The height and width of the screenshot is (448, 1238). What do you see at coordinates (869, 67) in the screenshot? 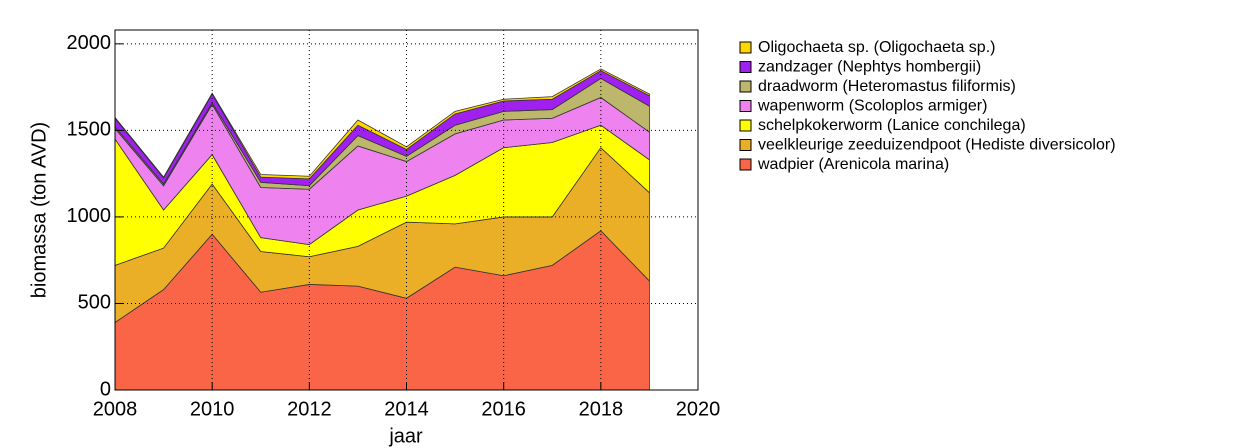
I see `legend-label: zandzager (Nephtys hombergii)` at bounding box center [869, 67].